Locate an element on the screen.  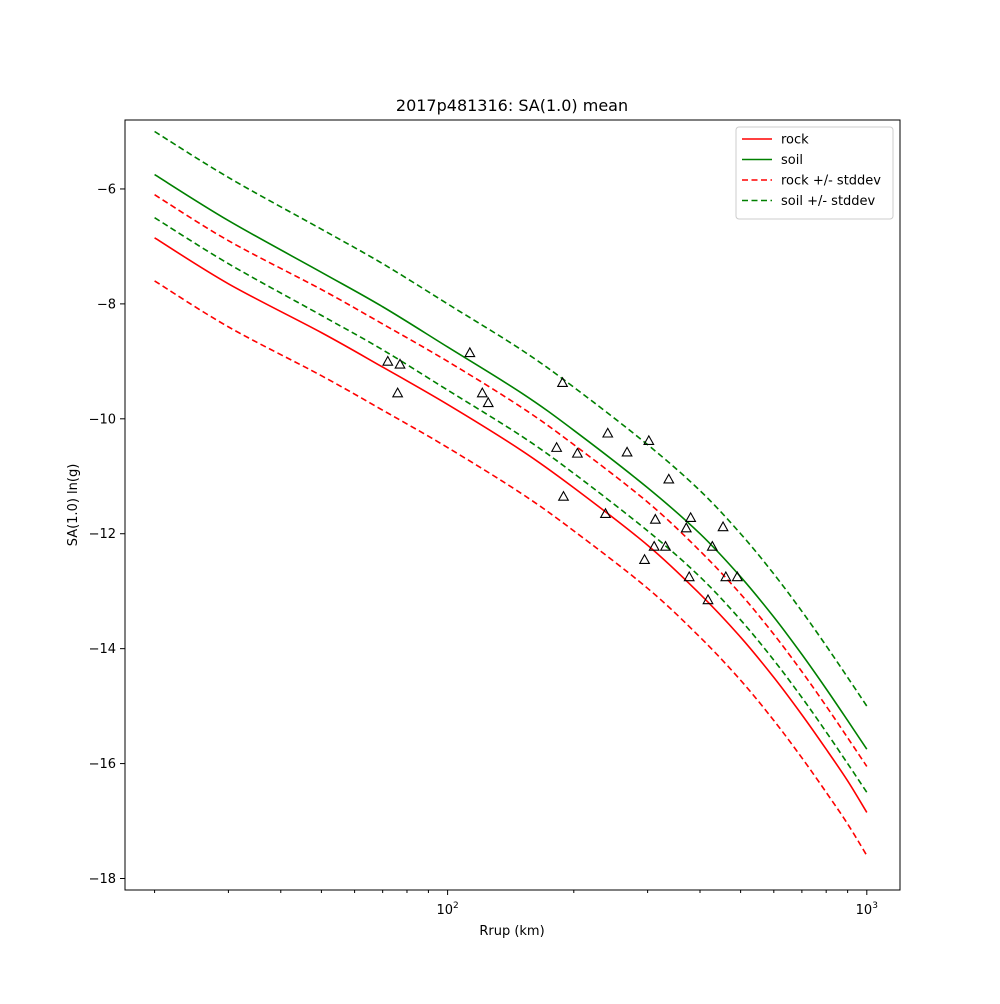
y-tick-label: −8 is located at coordinates (106, 304).